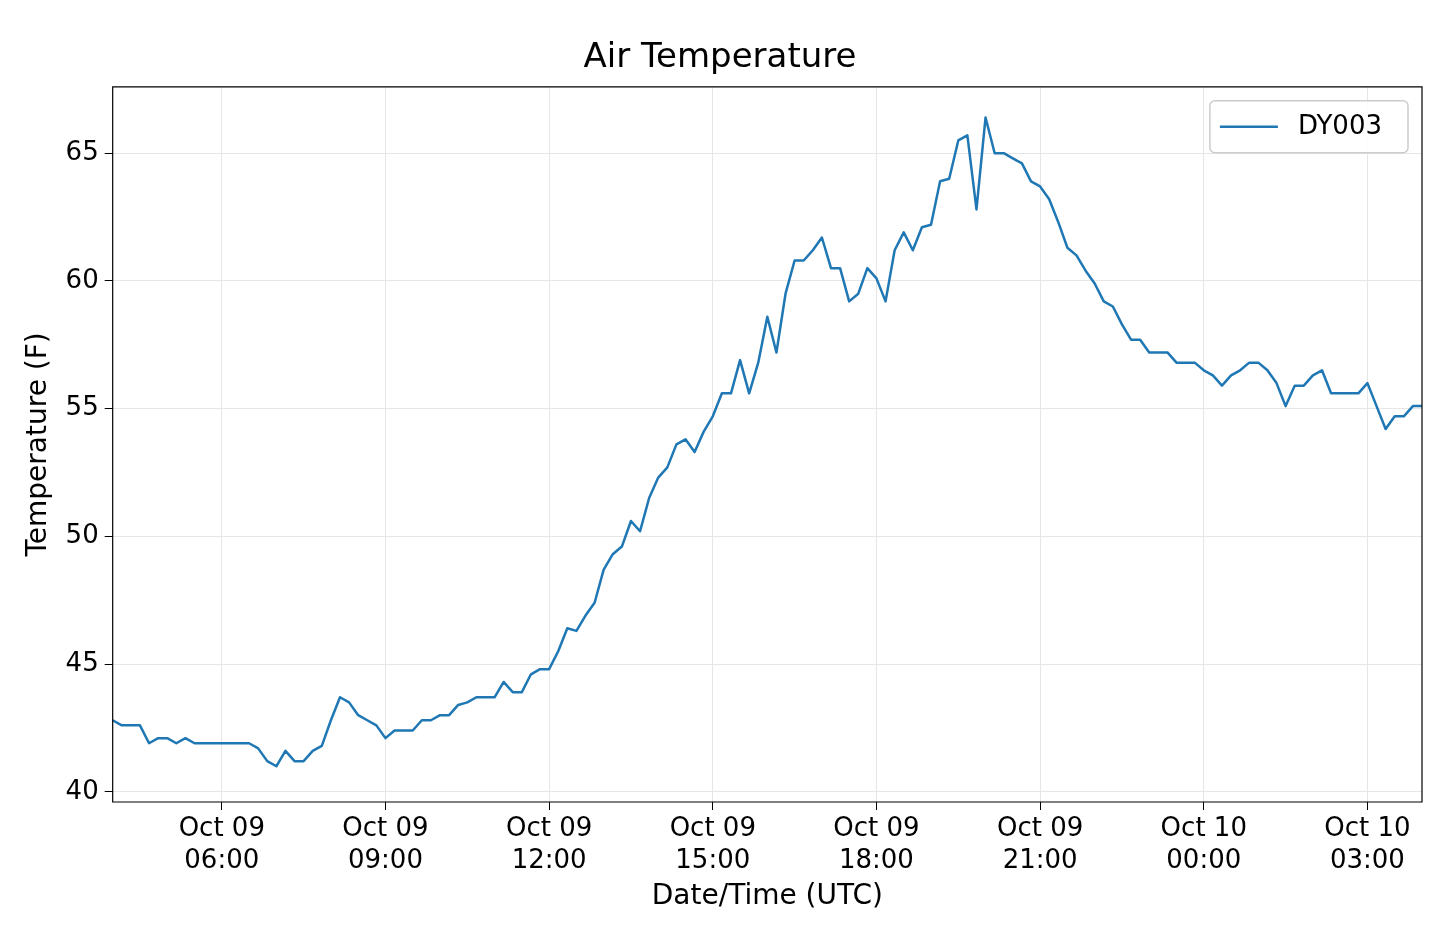 This screenshot has width=1440, height=931. I want to click on y-tick-label: 45, so click(82, 661).